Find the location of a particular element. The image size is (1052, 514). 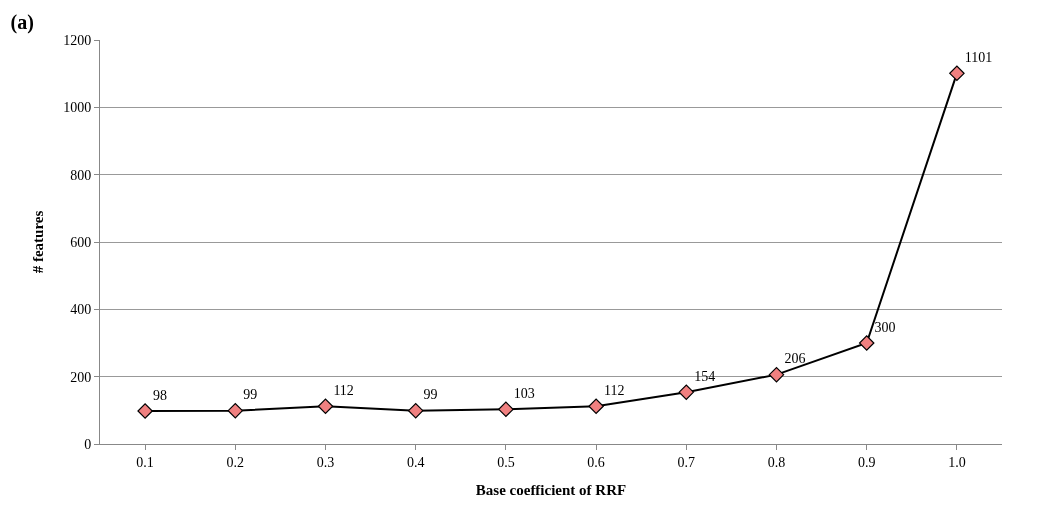

x-tick-label: 1.0 is located at coordinates (957, 462).